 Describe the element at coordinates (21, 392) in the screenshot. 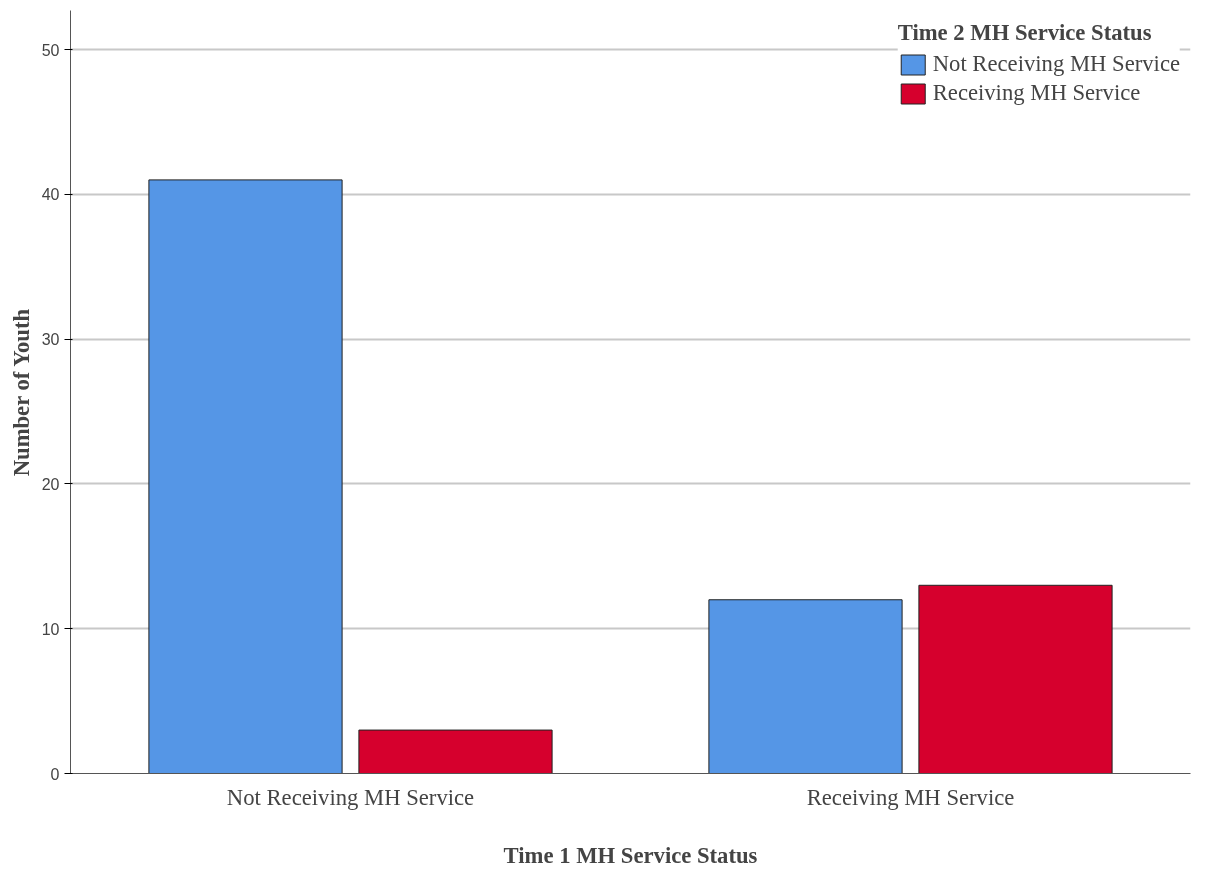

I see `y-axis-title: Number of Youth` at that location.